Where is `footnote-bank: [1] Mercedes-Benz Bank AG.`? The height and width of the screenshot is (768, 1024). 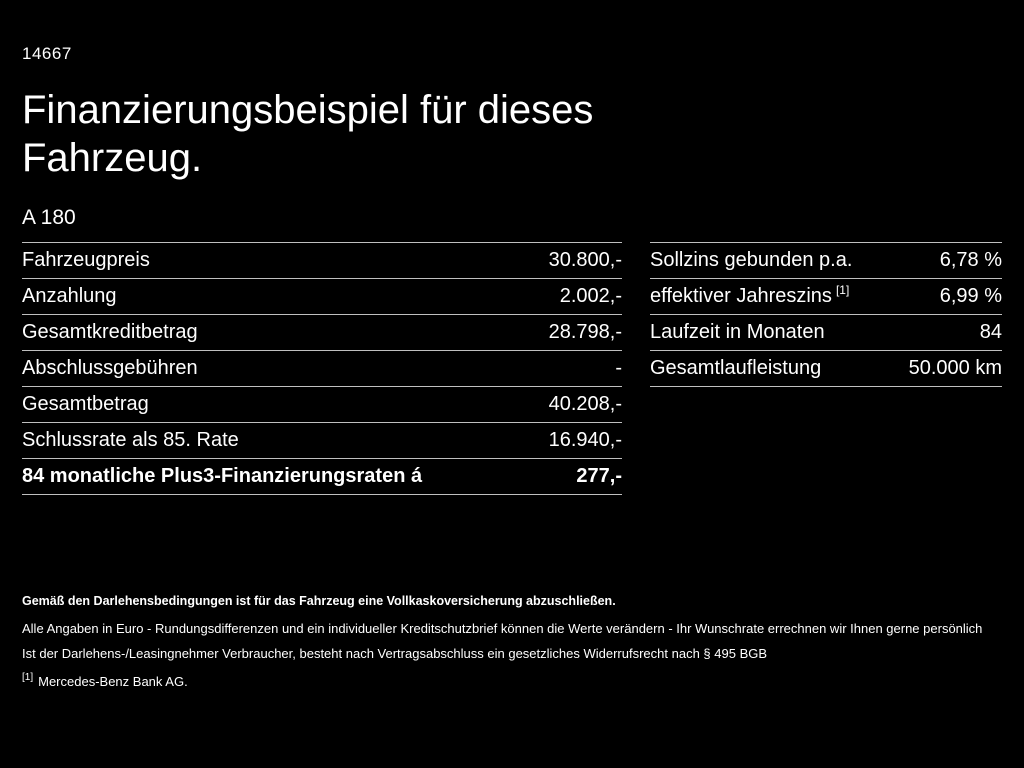
footnote-bank: [1] Mercedes-Benz Bank AG. is located at coordinates (512, 681).